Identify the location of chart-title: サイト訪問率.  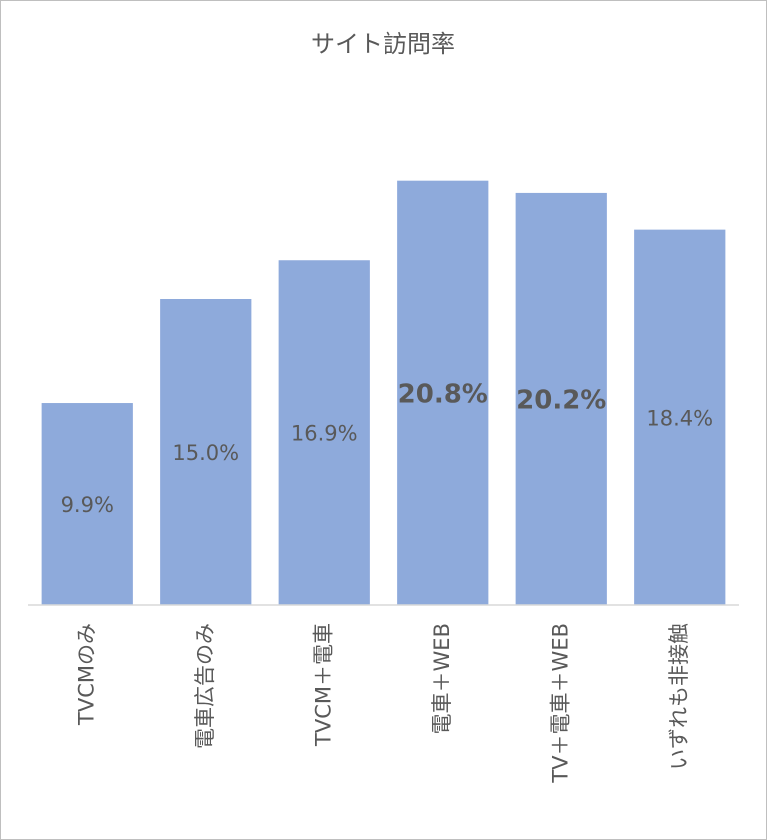
(383, 44).